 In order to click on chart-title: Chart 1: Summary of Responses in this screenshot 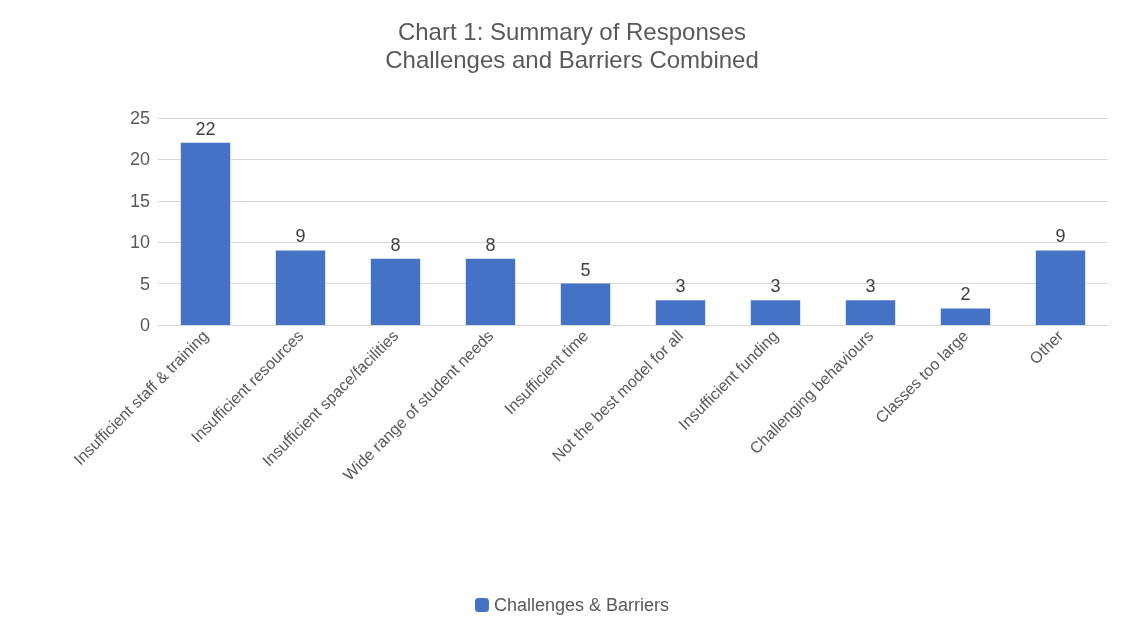, I will do `click(572, 31)`.